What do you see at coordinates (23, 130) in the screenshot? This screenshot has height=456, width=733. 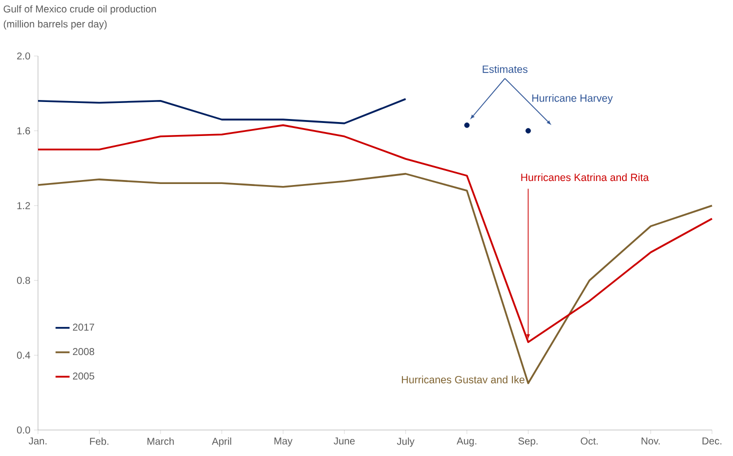 I see `y-tick-label: 1.6` at bounding box center [23, 130].